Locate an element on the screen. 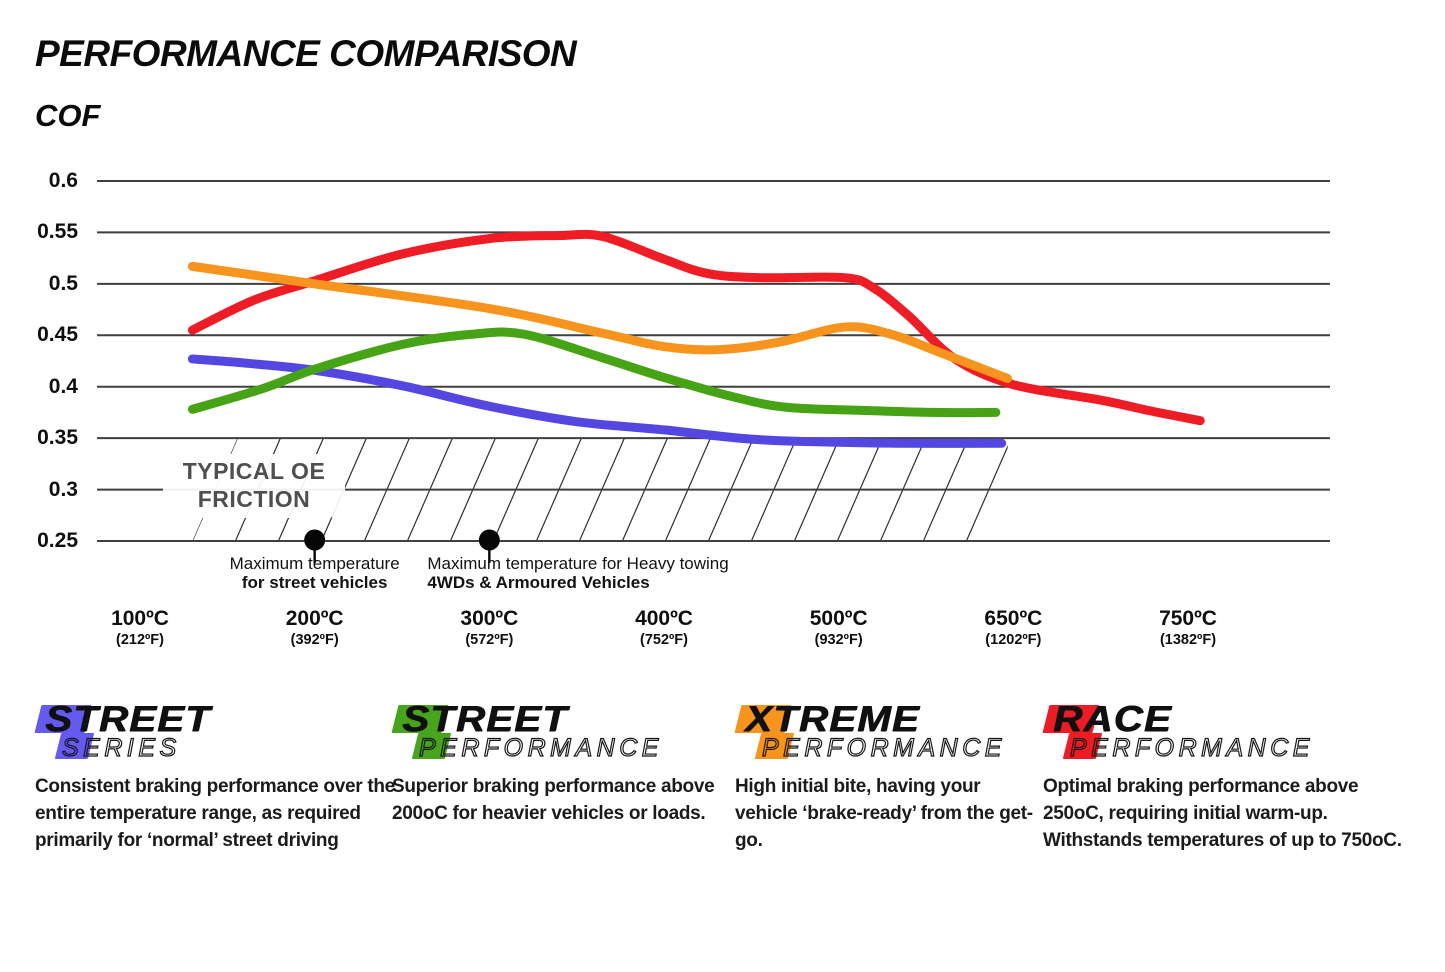 The height and width of the screenshot is (972, 1445). x-tick-200c: 200ºC (392ºF) is located at coordinates (315, 628).